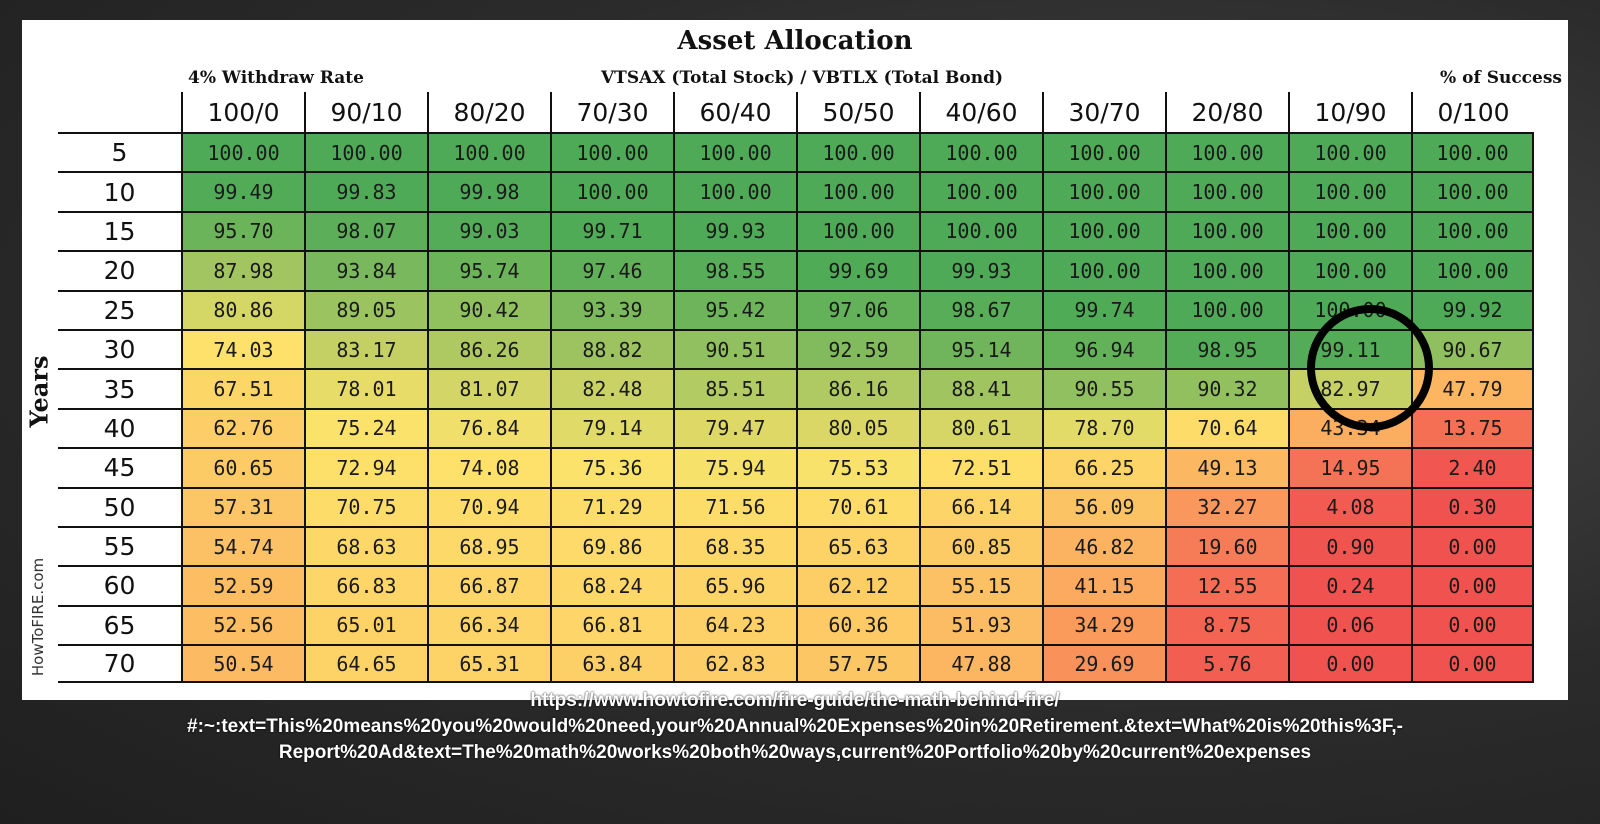  I want to click on heatmap-cell: 69.86, so click(611, 545).